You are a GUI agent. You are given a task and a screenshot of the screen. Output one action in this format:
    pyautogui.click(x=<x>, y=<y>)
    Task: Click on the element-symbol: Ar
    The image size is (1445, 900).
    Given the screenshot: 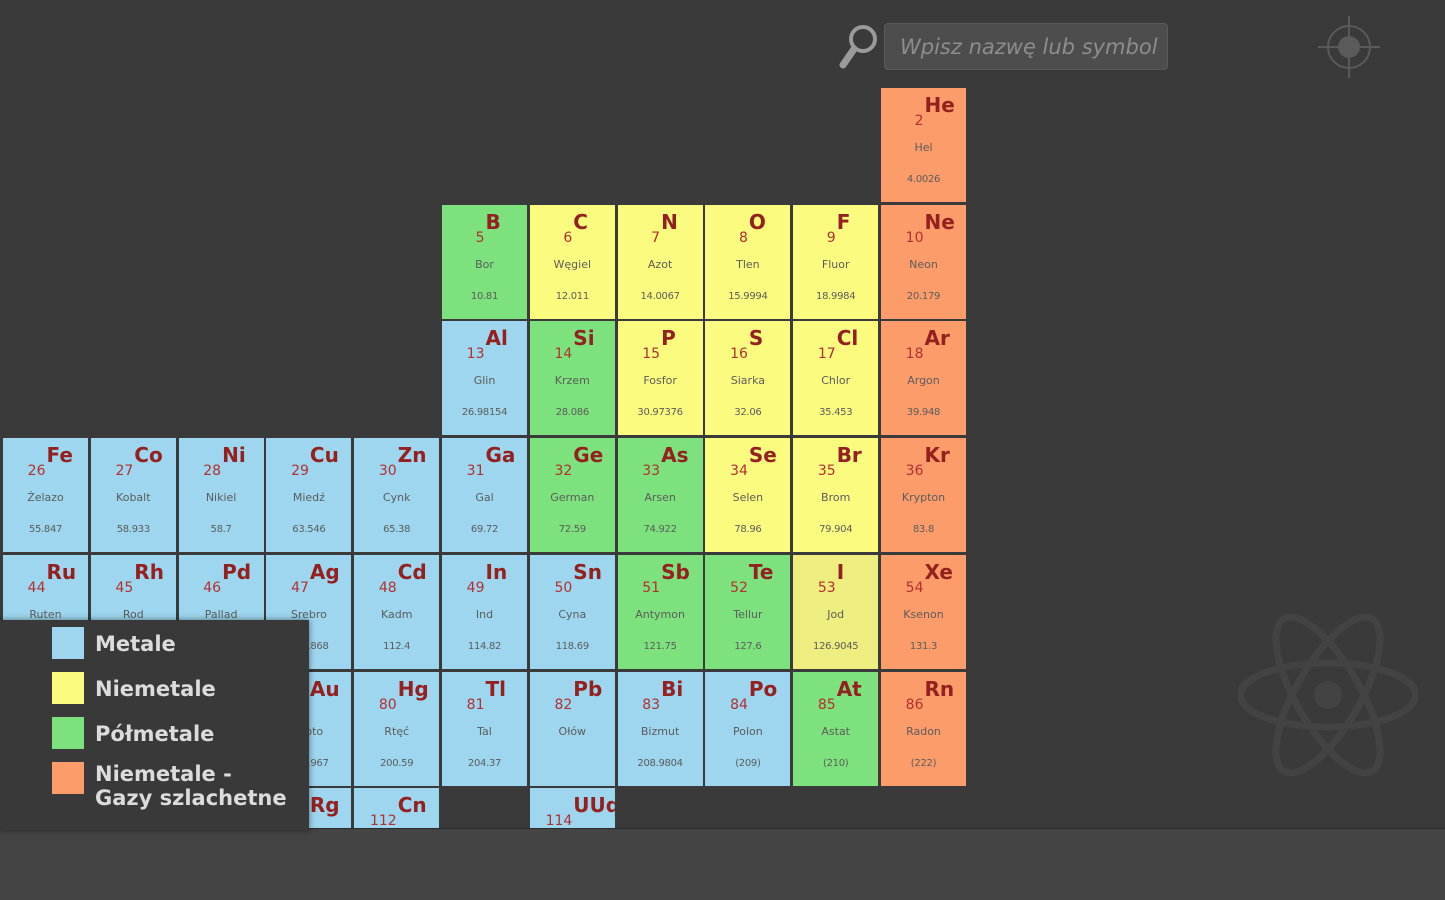 What is the action you would take?
    pyautogui.click(x=937, y=338)
    